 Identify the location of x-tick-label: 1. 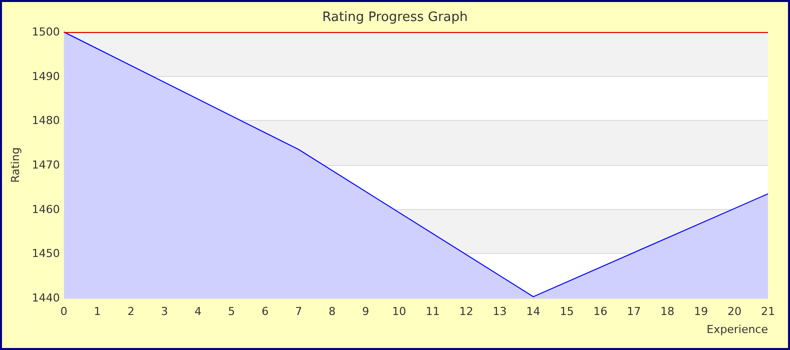
(97, 311).